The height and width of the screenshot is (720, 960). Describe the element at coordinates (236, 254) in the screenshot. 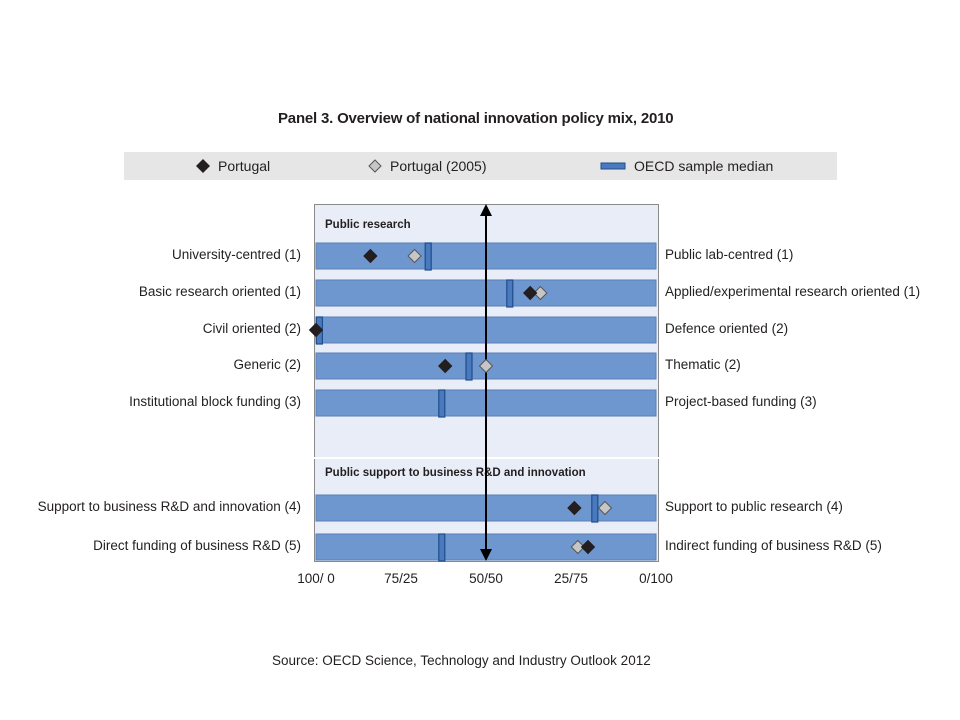

I see `row-label-left: University-centred (1)` at that location.